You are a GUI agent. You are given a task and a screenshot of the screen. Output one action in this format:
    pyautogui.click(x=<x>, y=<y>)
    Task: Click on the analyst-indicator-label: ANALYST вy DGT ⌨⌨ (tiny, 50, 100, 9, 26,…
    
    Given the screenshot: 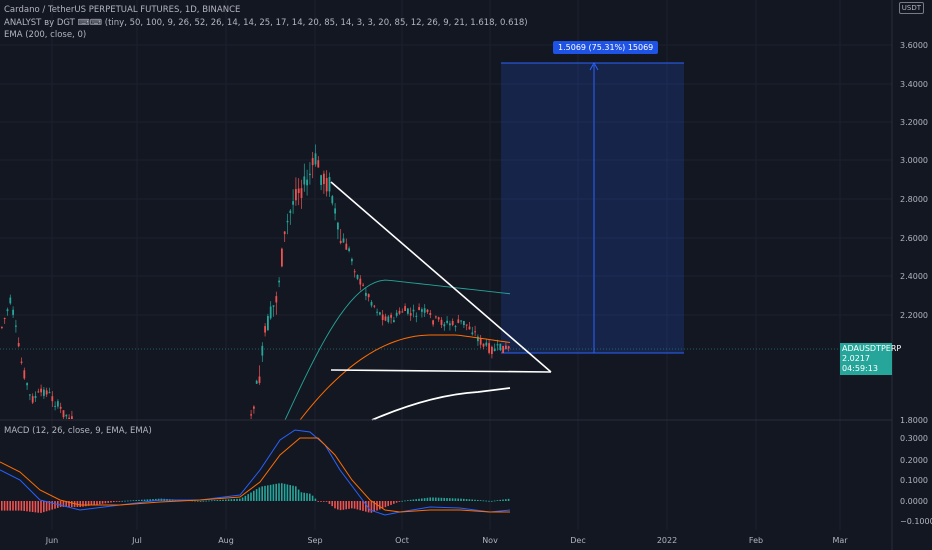 What is the action you would take?
    pyautogui.click(x=266, y=22)
    